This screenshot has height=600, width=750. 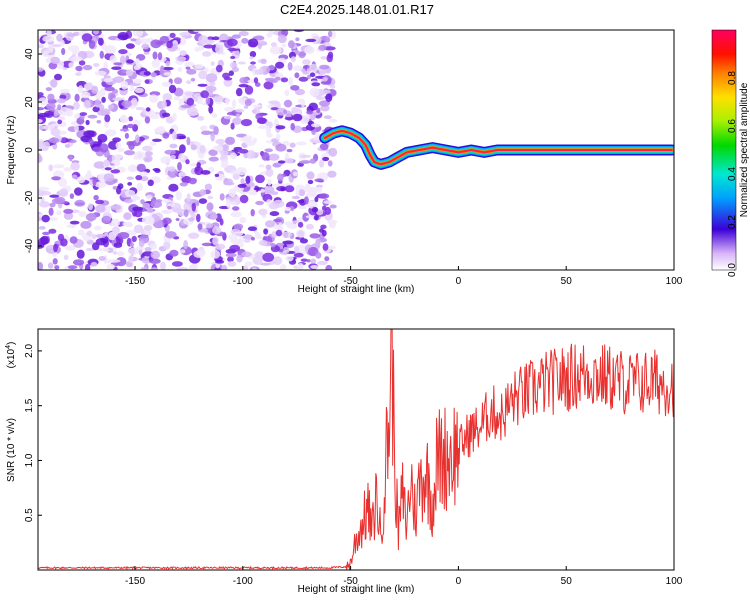 What do you see at coordinates (243, 281) in the screenshot?
I see `x-tick-label: -100` at bounding box center [243, 281].